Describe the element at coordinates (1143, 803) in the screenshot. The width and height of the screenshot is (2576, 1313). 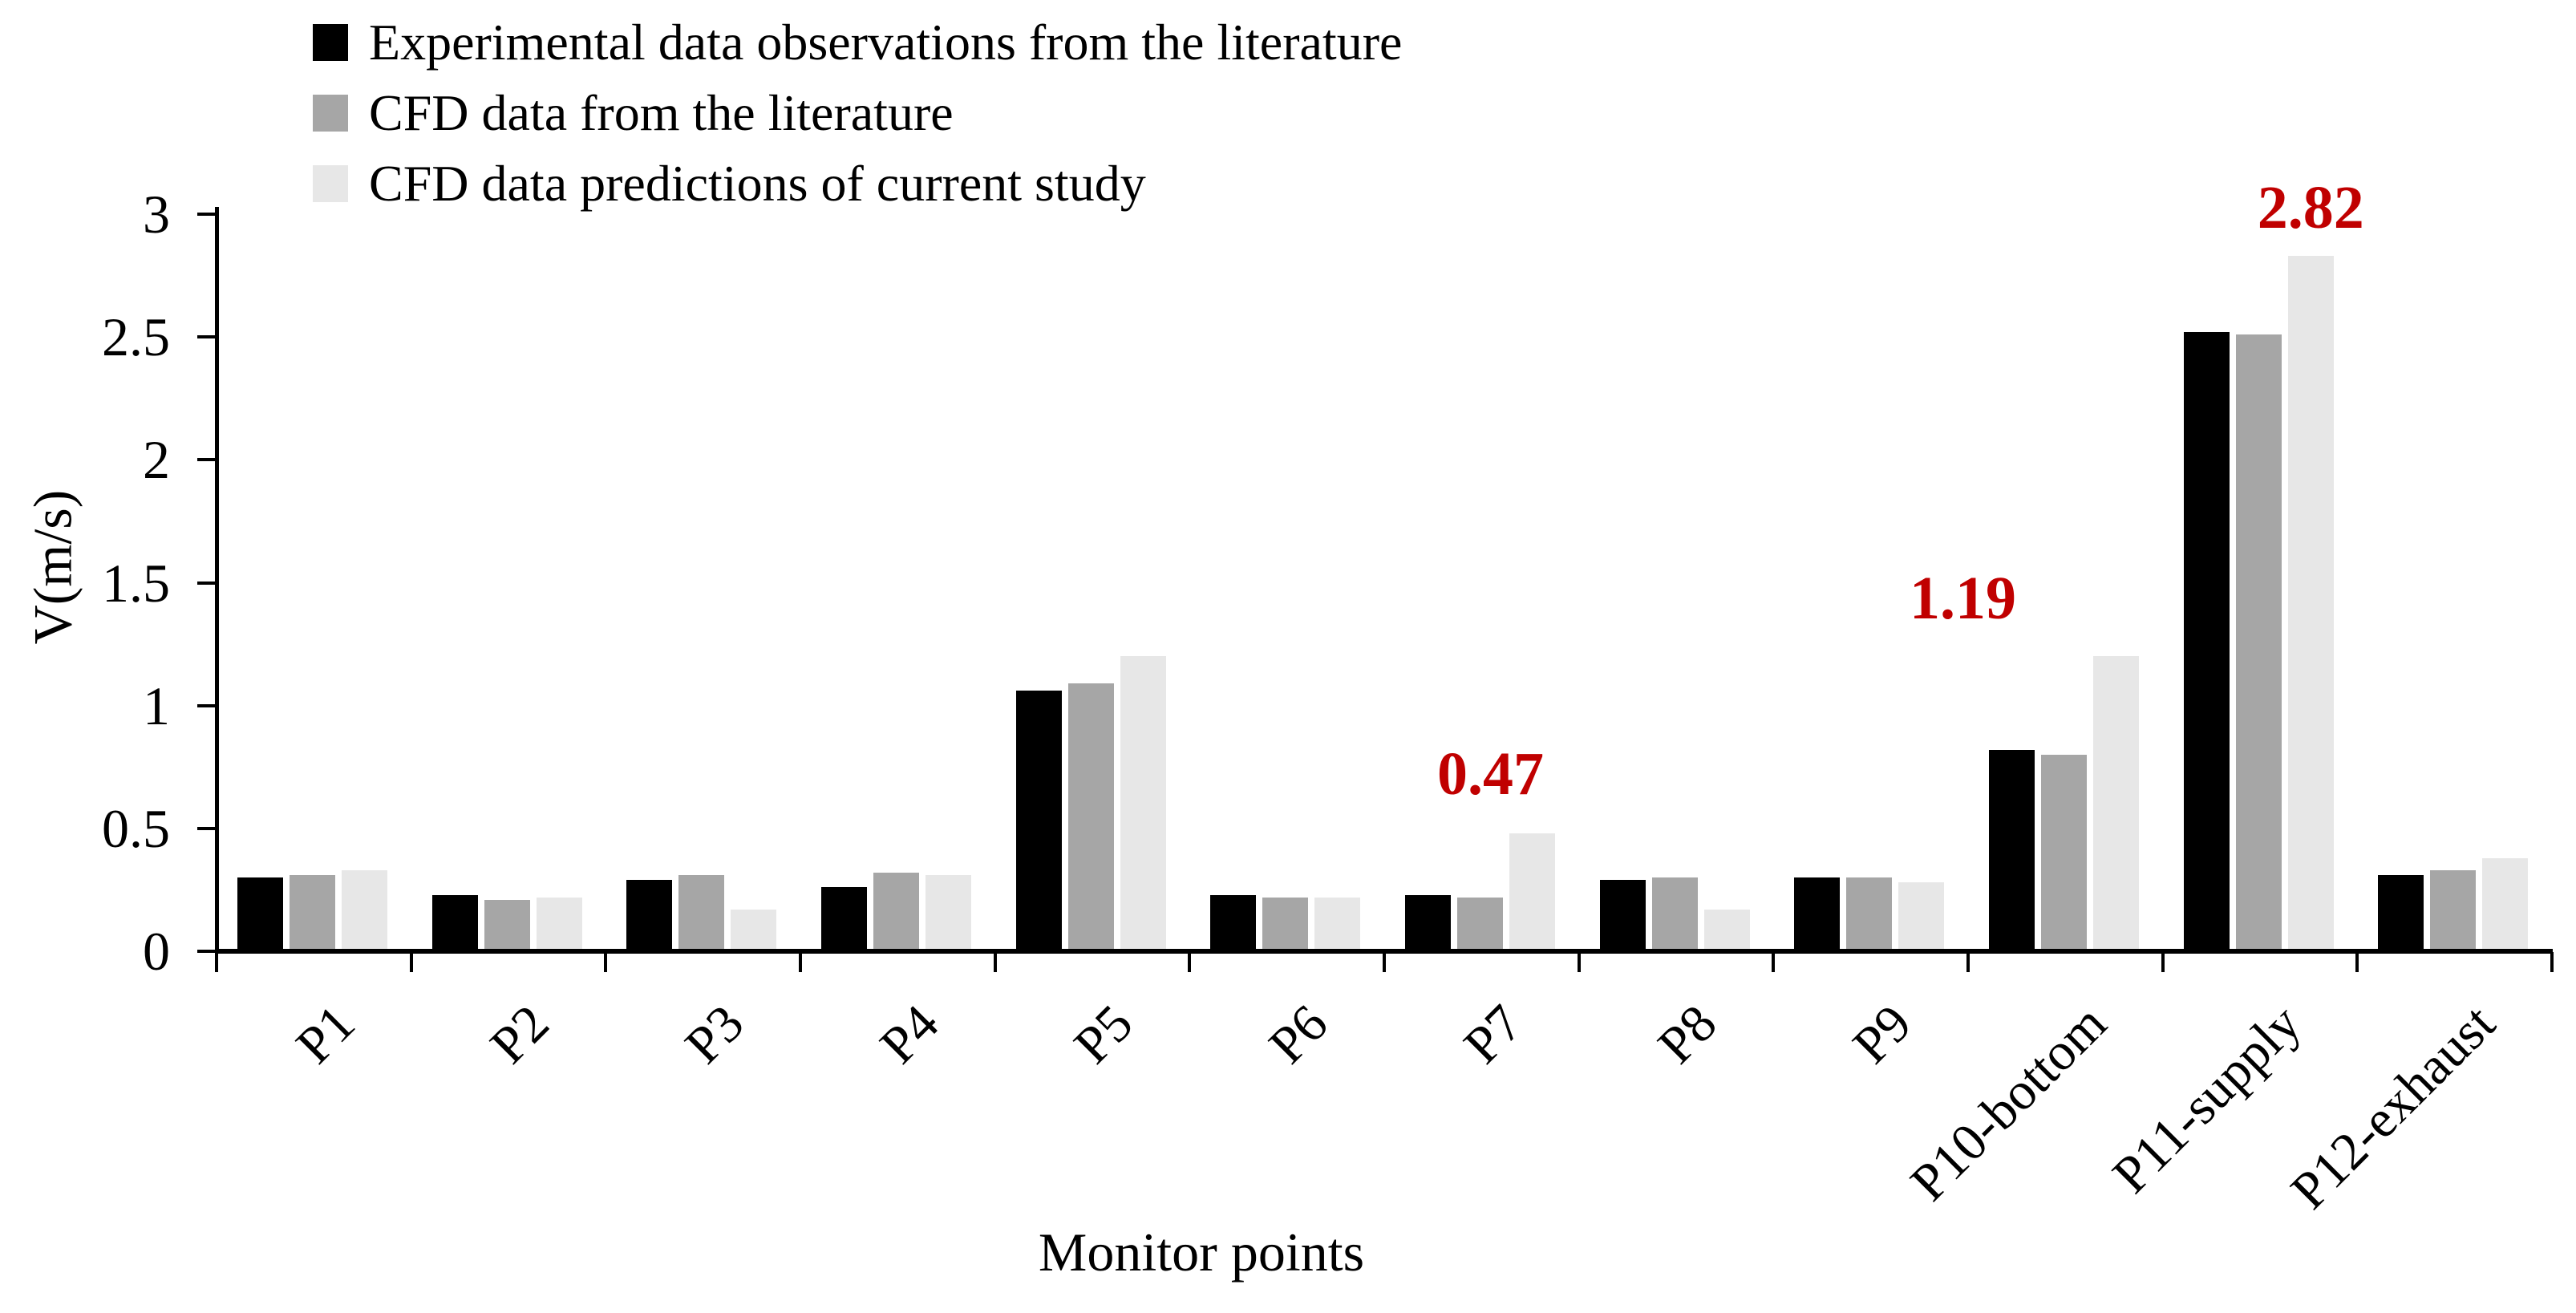
I see `bar-P5-series3` at that location.